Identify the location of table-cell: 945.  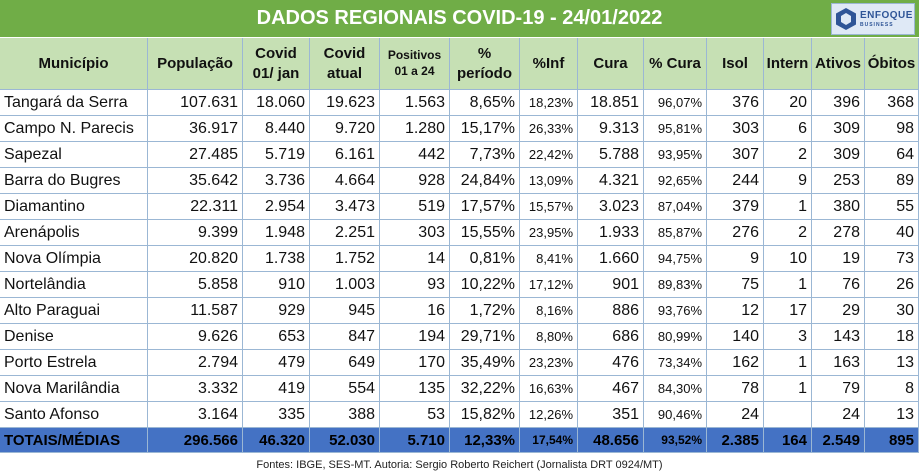
(345, 311).